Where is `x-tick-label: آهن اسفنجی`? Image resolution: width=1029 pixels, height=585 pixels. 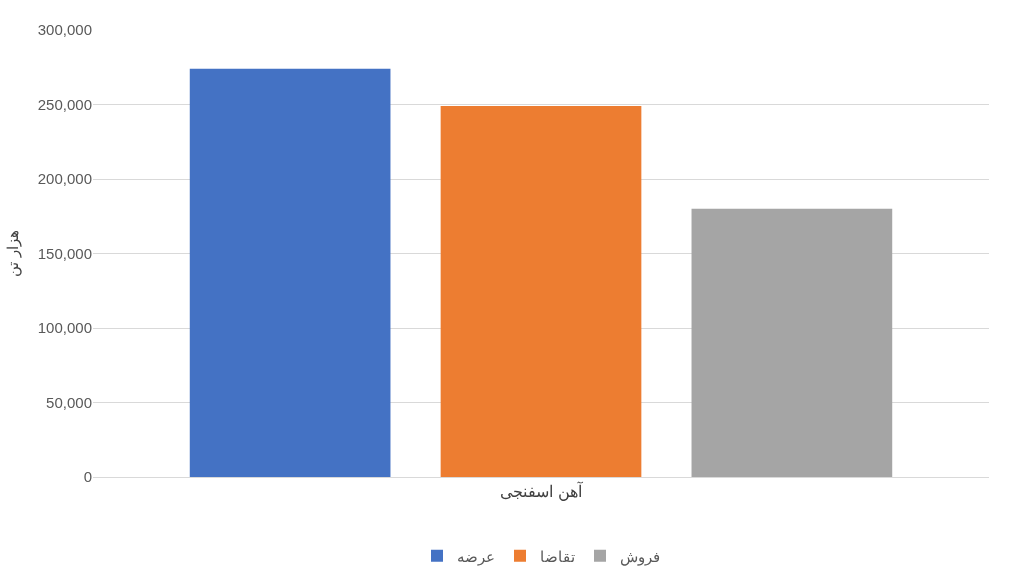
x-tick-label: آهن اسفنجی is located at coordinates (542, 491).